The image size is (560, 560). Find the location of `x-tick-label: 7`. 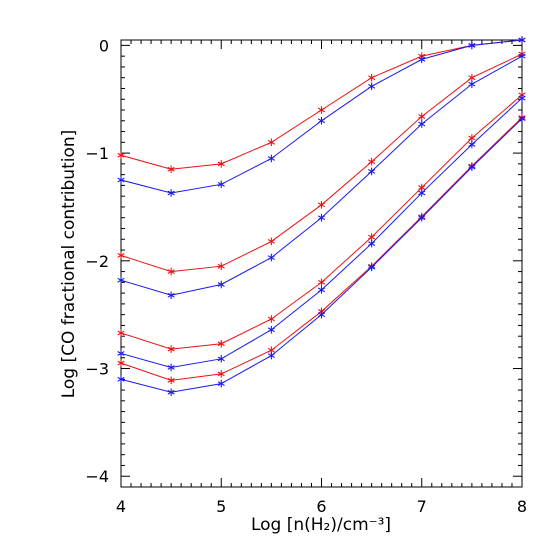

x-tick-label: 7 is located at coordinates (422, 506).